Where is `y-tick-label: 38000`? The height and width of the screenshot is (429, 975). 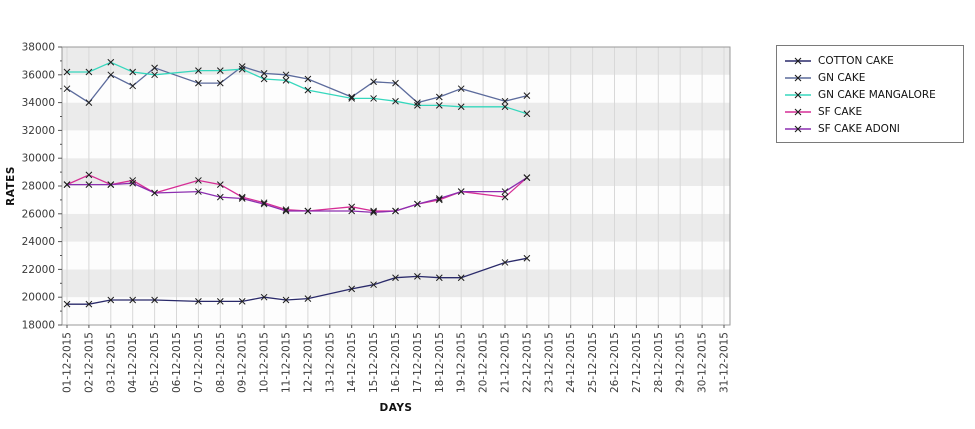
y-tick-label: 38000 is located at coordinates (38, 48).